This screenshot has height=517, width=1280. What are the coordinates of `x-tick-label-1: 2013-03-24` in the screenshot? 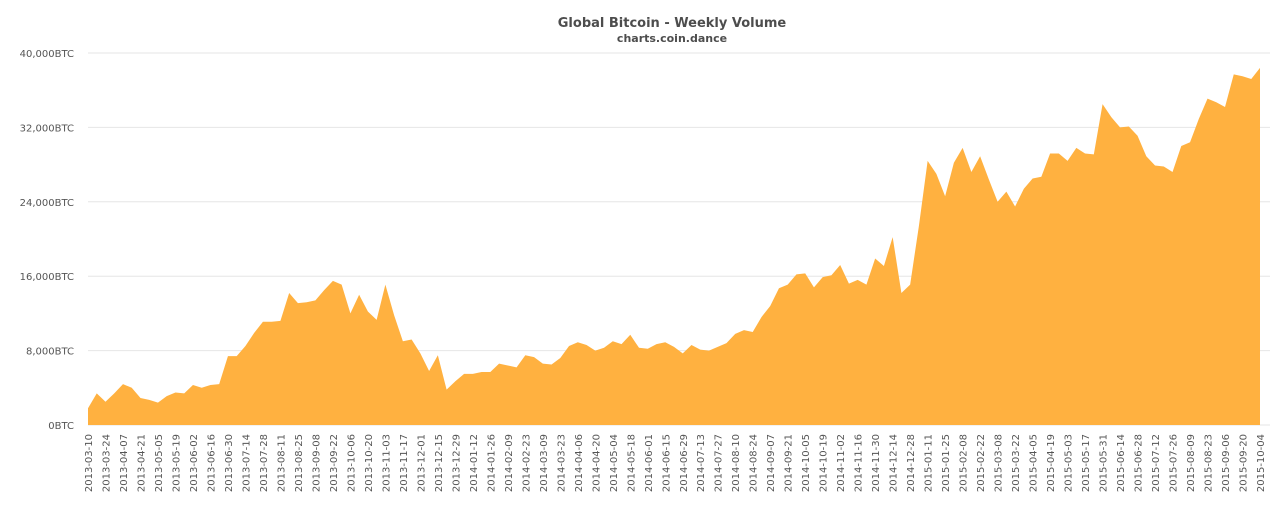 It's located at (106, 463).